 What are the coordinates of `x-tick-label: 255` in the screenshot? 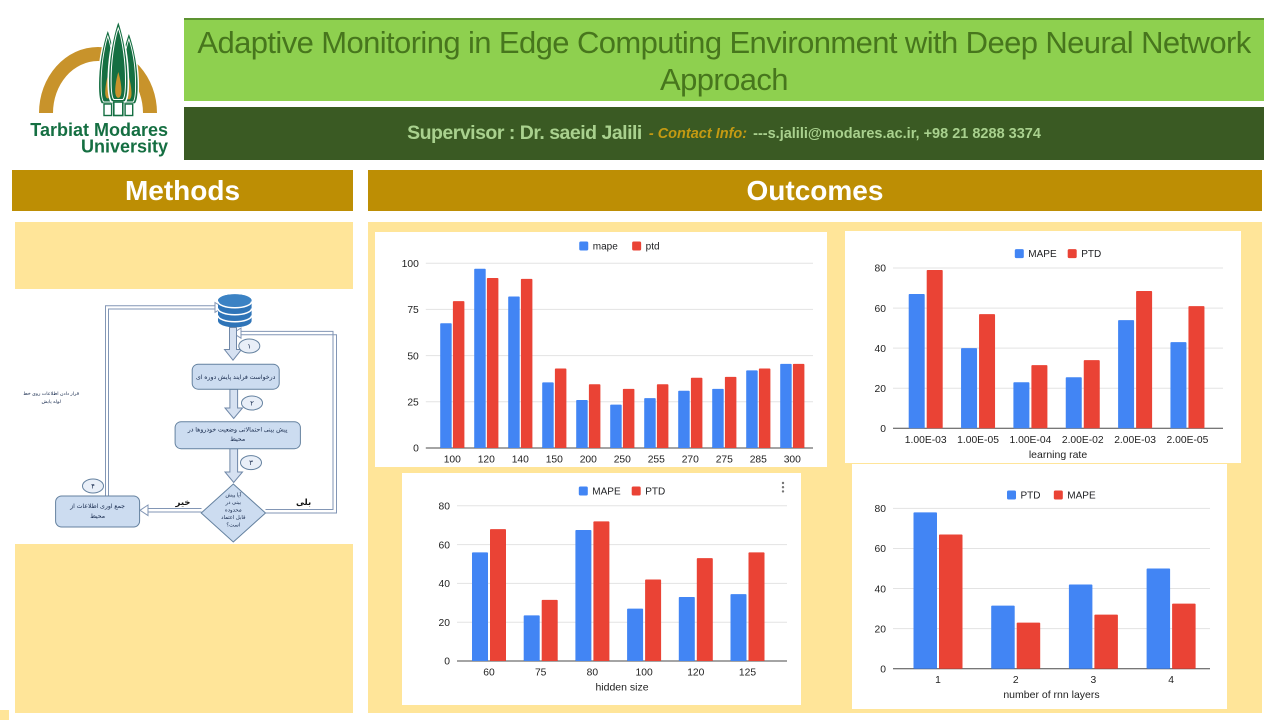 It's located at (656, 460).